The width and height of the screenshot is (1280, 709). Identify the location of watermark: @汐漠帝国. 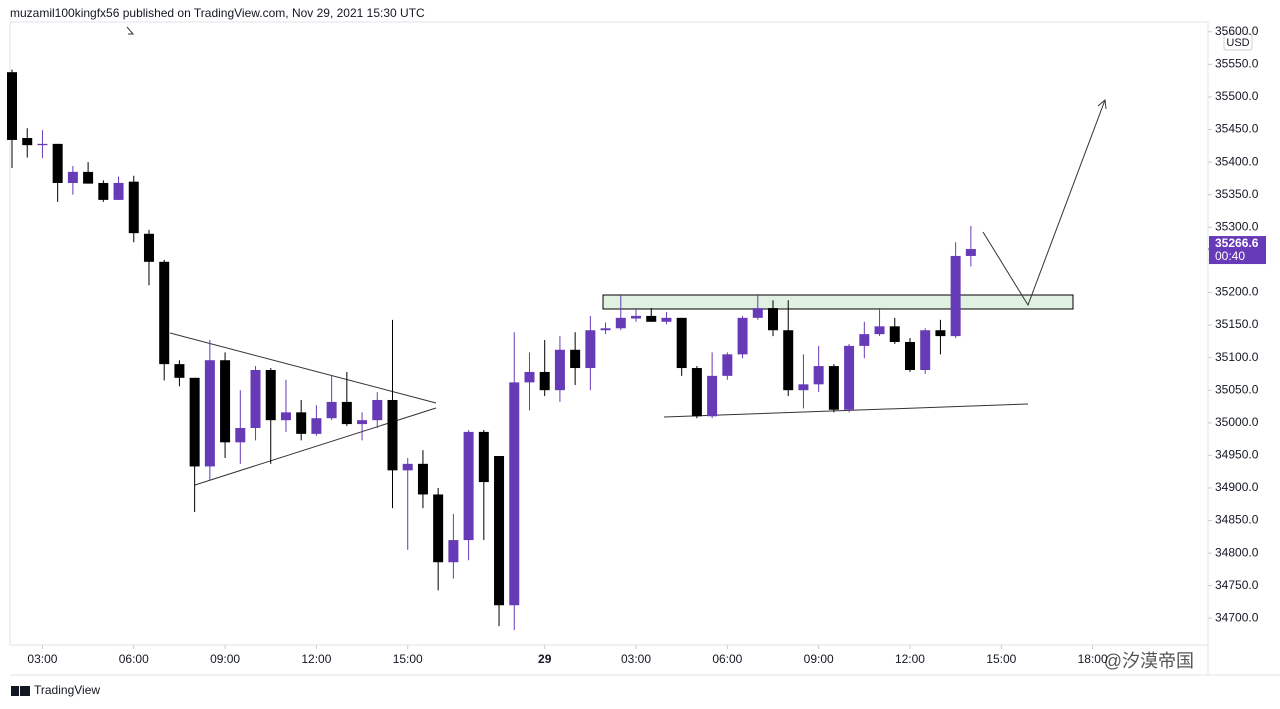
(1149, 661).